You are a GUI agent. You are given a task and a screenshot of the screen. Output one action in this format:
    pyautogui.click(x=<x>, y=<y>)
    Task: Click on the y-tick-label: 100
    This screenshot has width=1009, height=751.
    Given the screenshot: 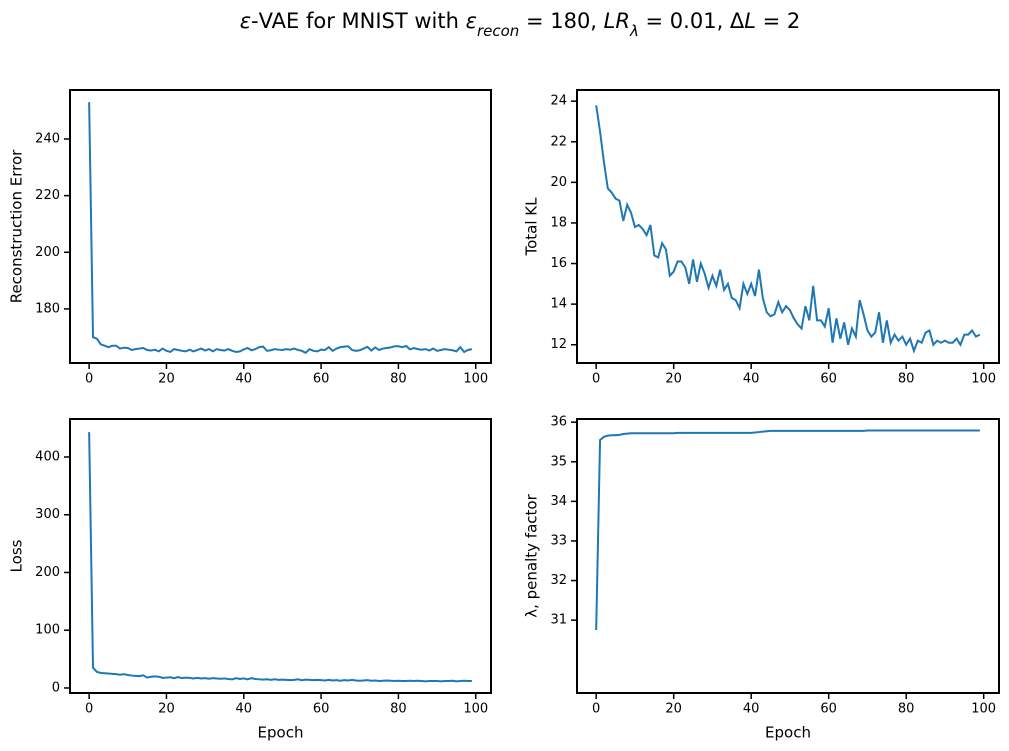 What is the action you would take?
    pyautogui.click(x=47, y=630)
    